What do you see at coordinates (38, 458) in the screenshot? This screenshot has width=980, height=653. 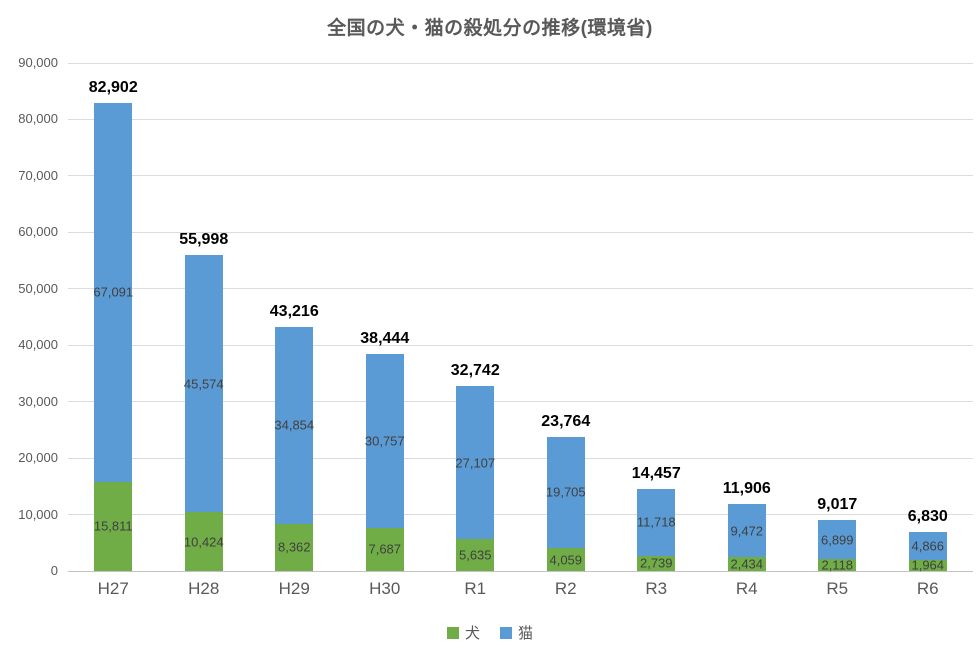 I see `y-tick-label: 20,000` at bounding box center [38, 458].